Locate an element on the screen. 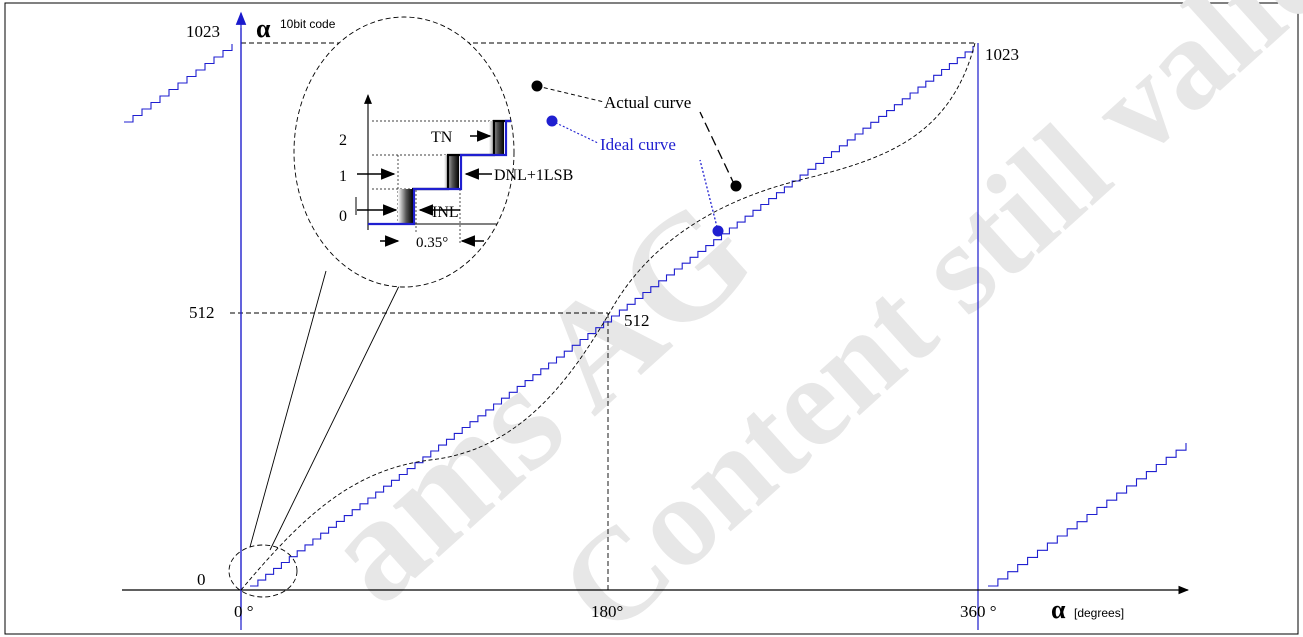 This screenshot has height=637, width=1303. inset-label-tn: TN is located at coordinates (442, 137).